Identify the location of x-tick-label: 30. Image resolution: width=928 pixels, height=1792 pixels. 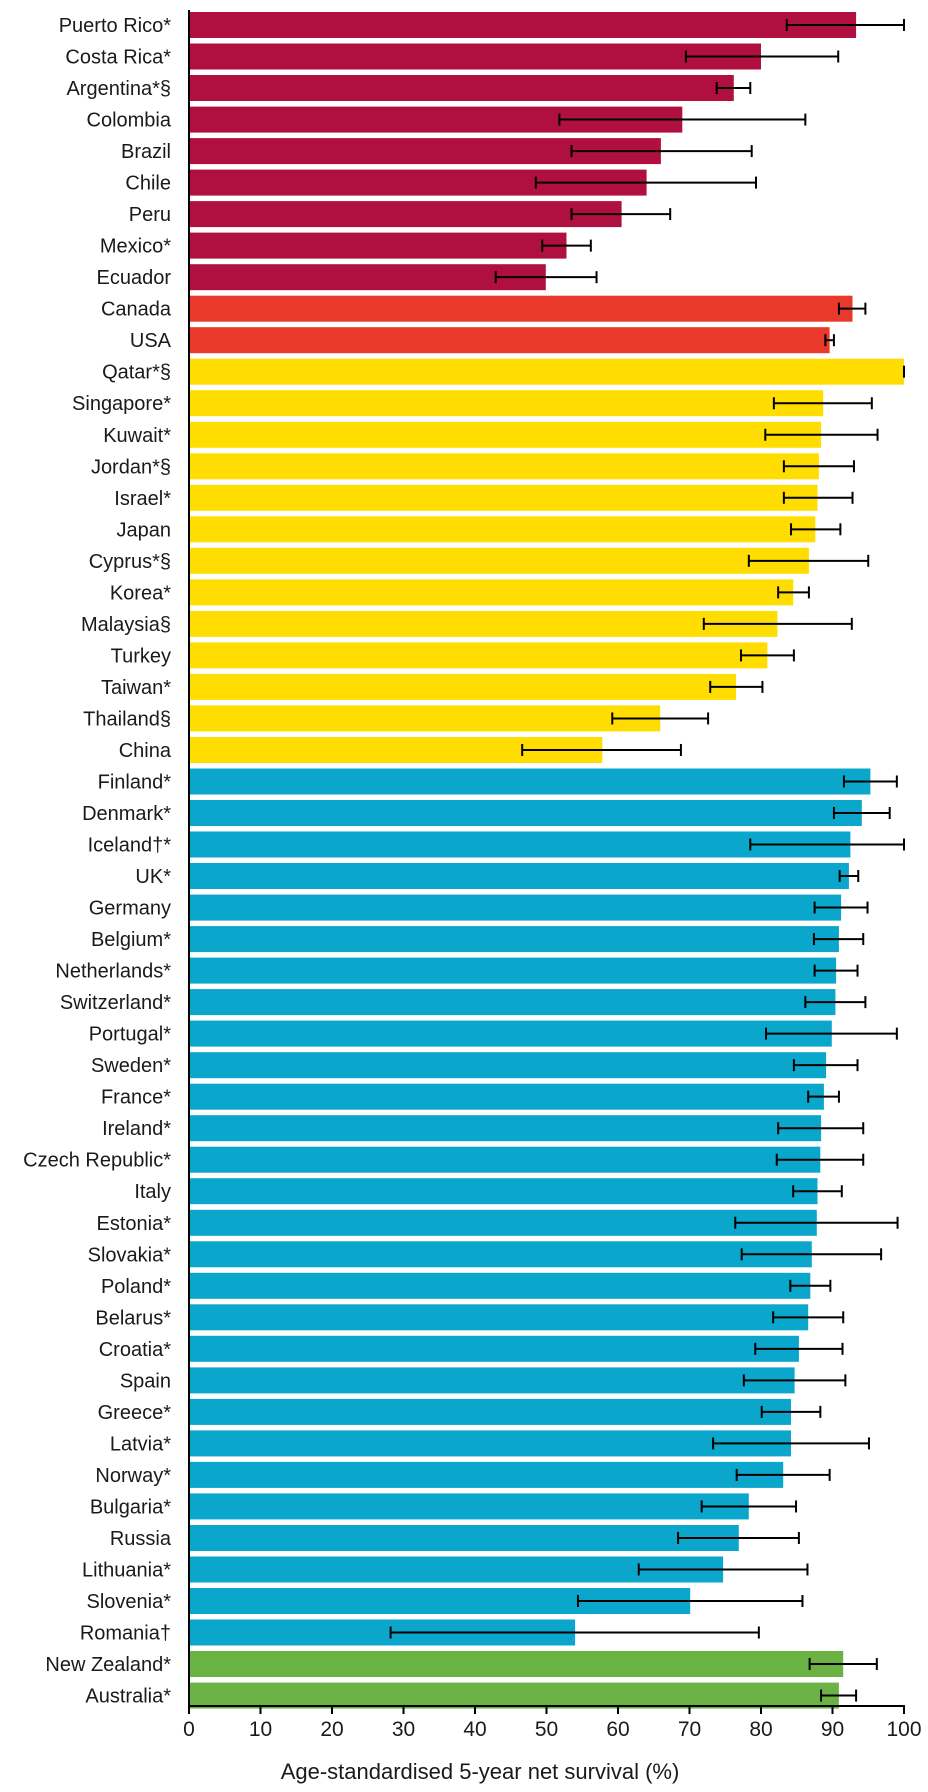
(403, 1729).